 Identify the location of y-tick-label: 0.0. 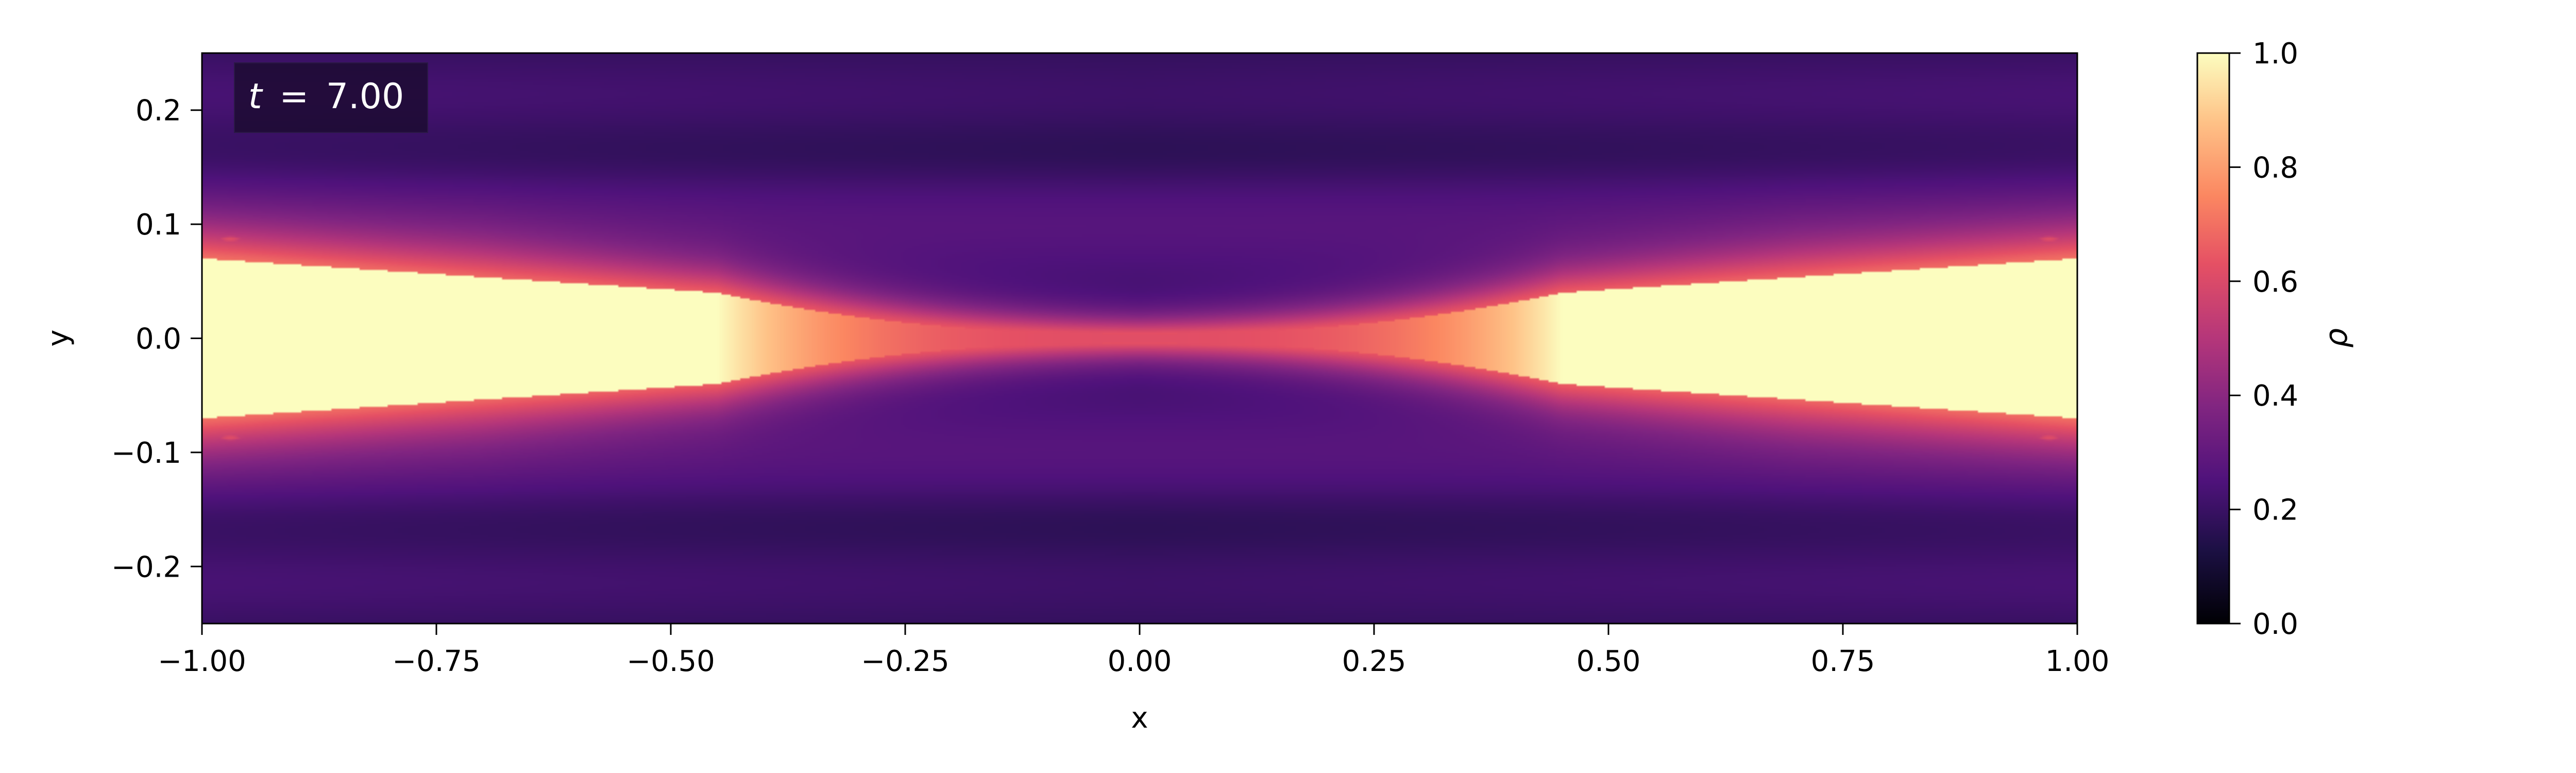
(158, 339).